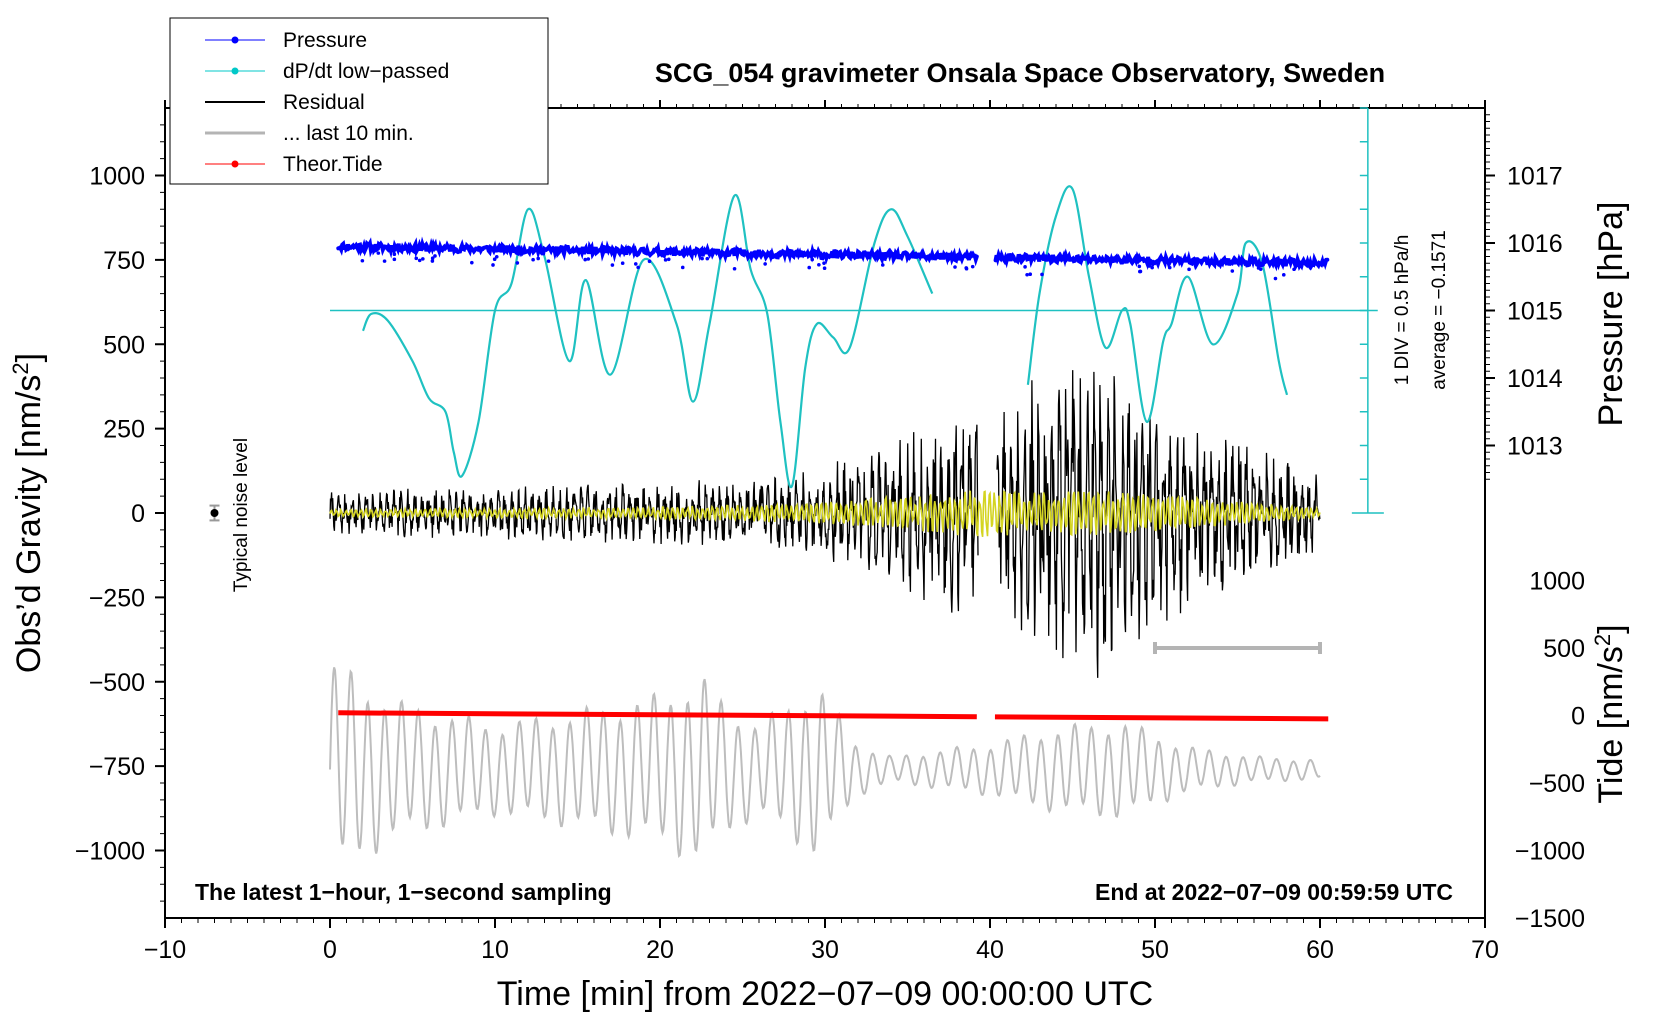  What do you see at coordinates (825, 994) in the screenshot?
I see `x-axis-title: Time [min] from 2022−07−09 00:00:00 UTC` at bounding box center [825, 994].